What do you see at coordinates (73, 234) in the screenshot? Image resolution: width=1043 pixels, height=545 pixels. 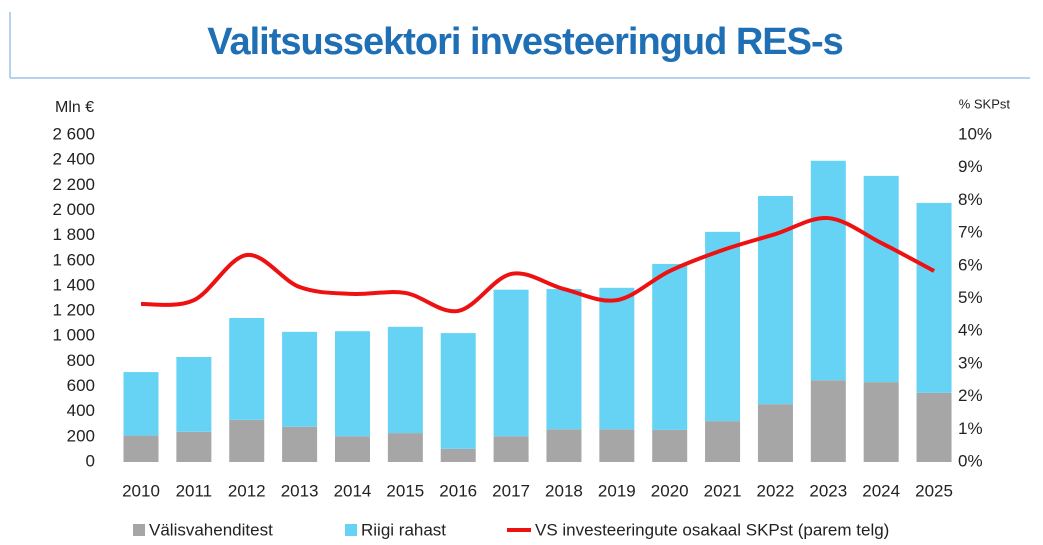 I see `y-tick-label: 1 800` at bounding box center [73, 234].